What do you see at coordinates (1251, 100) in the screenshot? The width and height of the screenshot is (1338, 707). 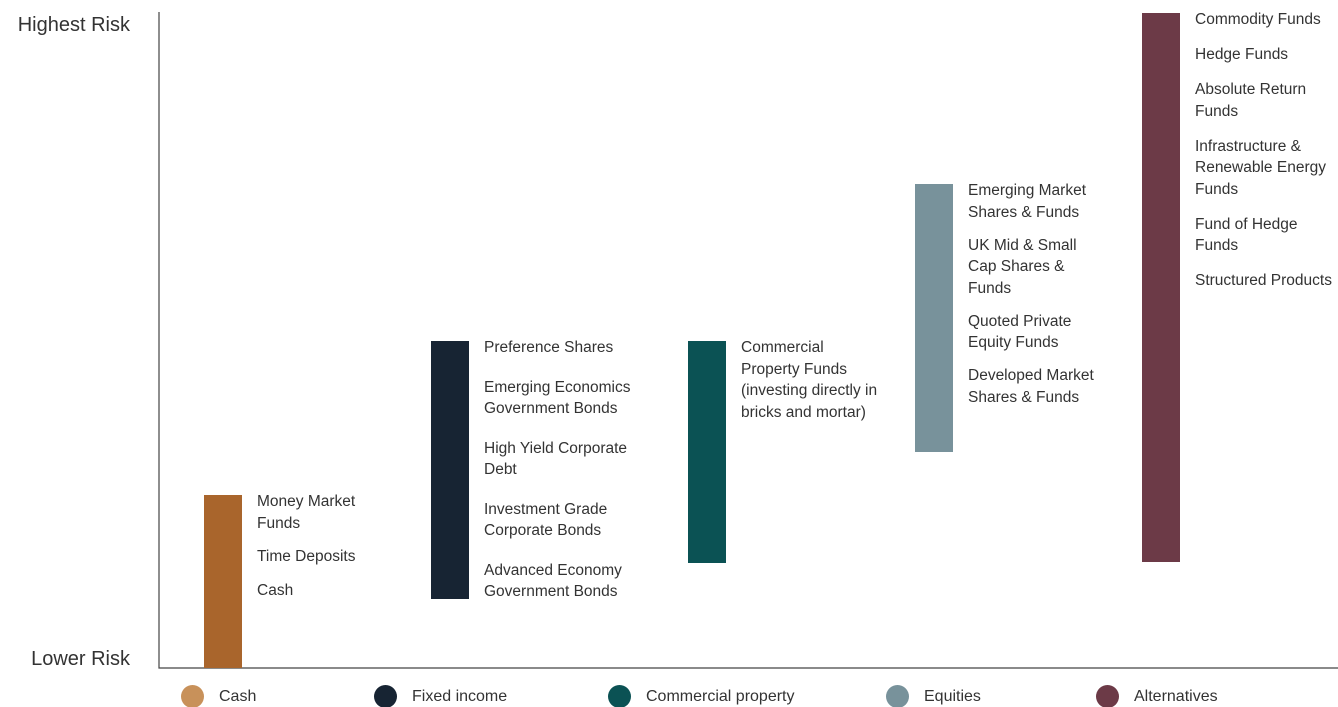 I see `item-label: Absolute Return Funds` at bounding box center [1251, 100].